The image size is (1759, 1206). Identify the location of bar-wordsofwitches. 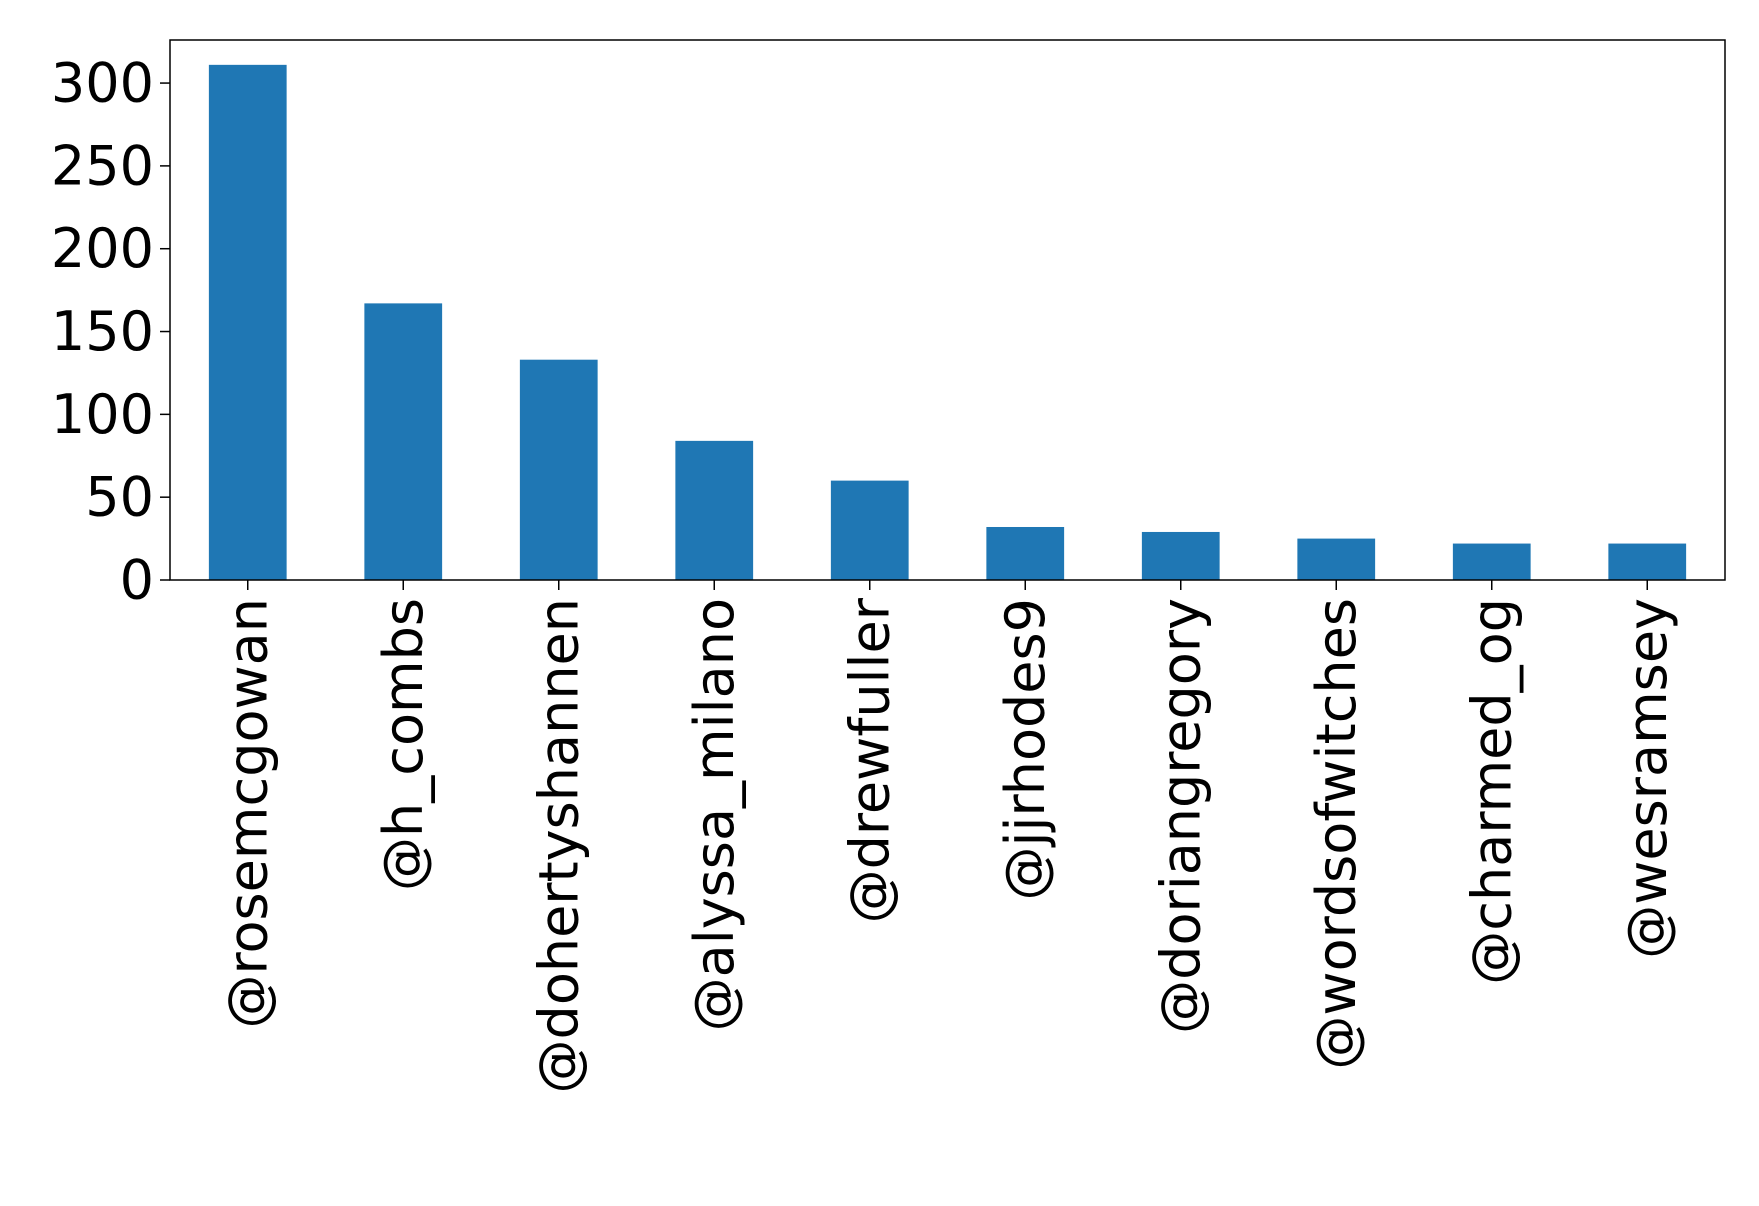
(1336, 559).